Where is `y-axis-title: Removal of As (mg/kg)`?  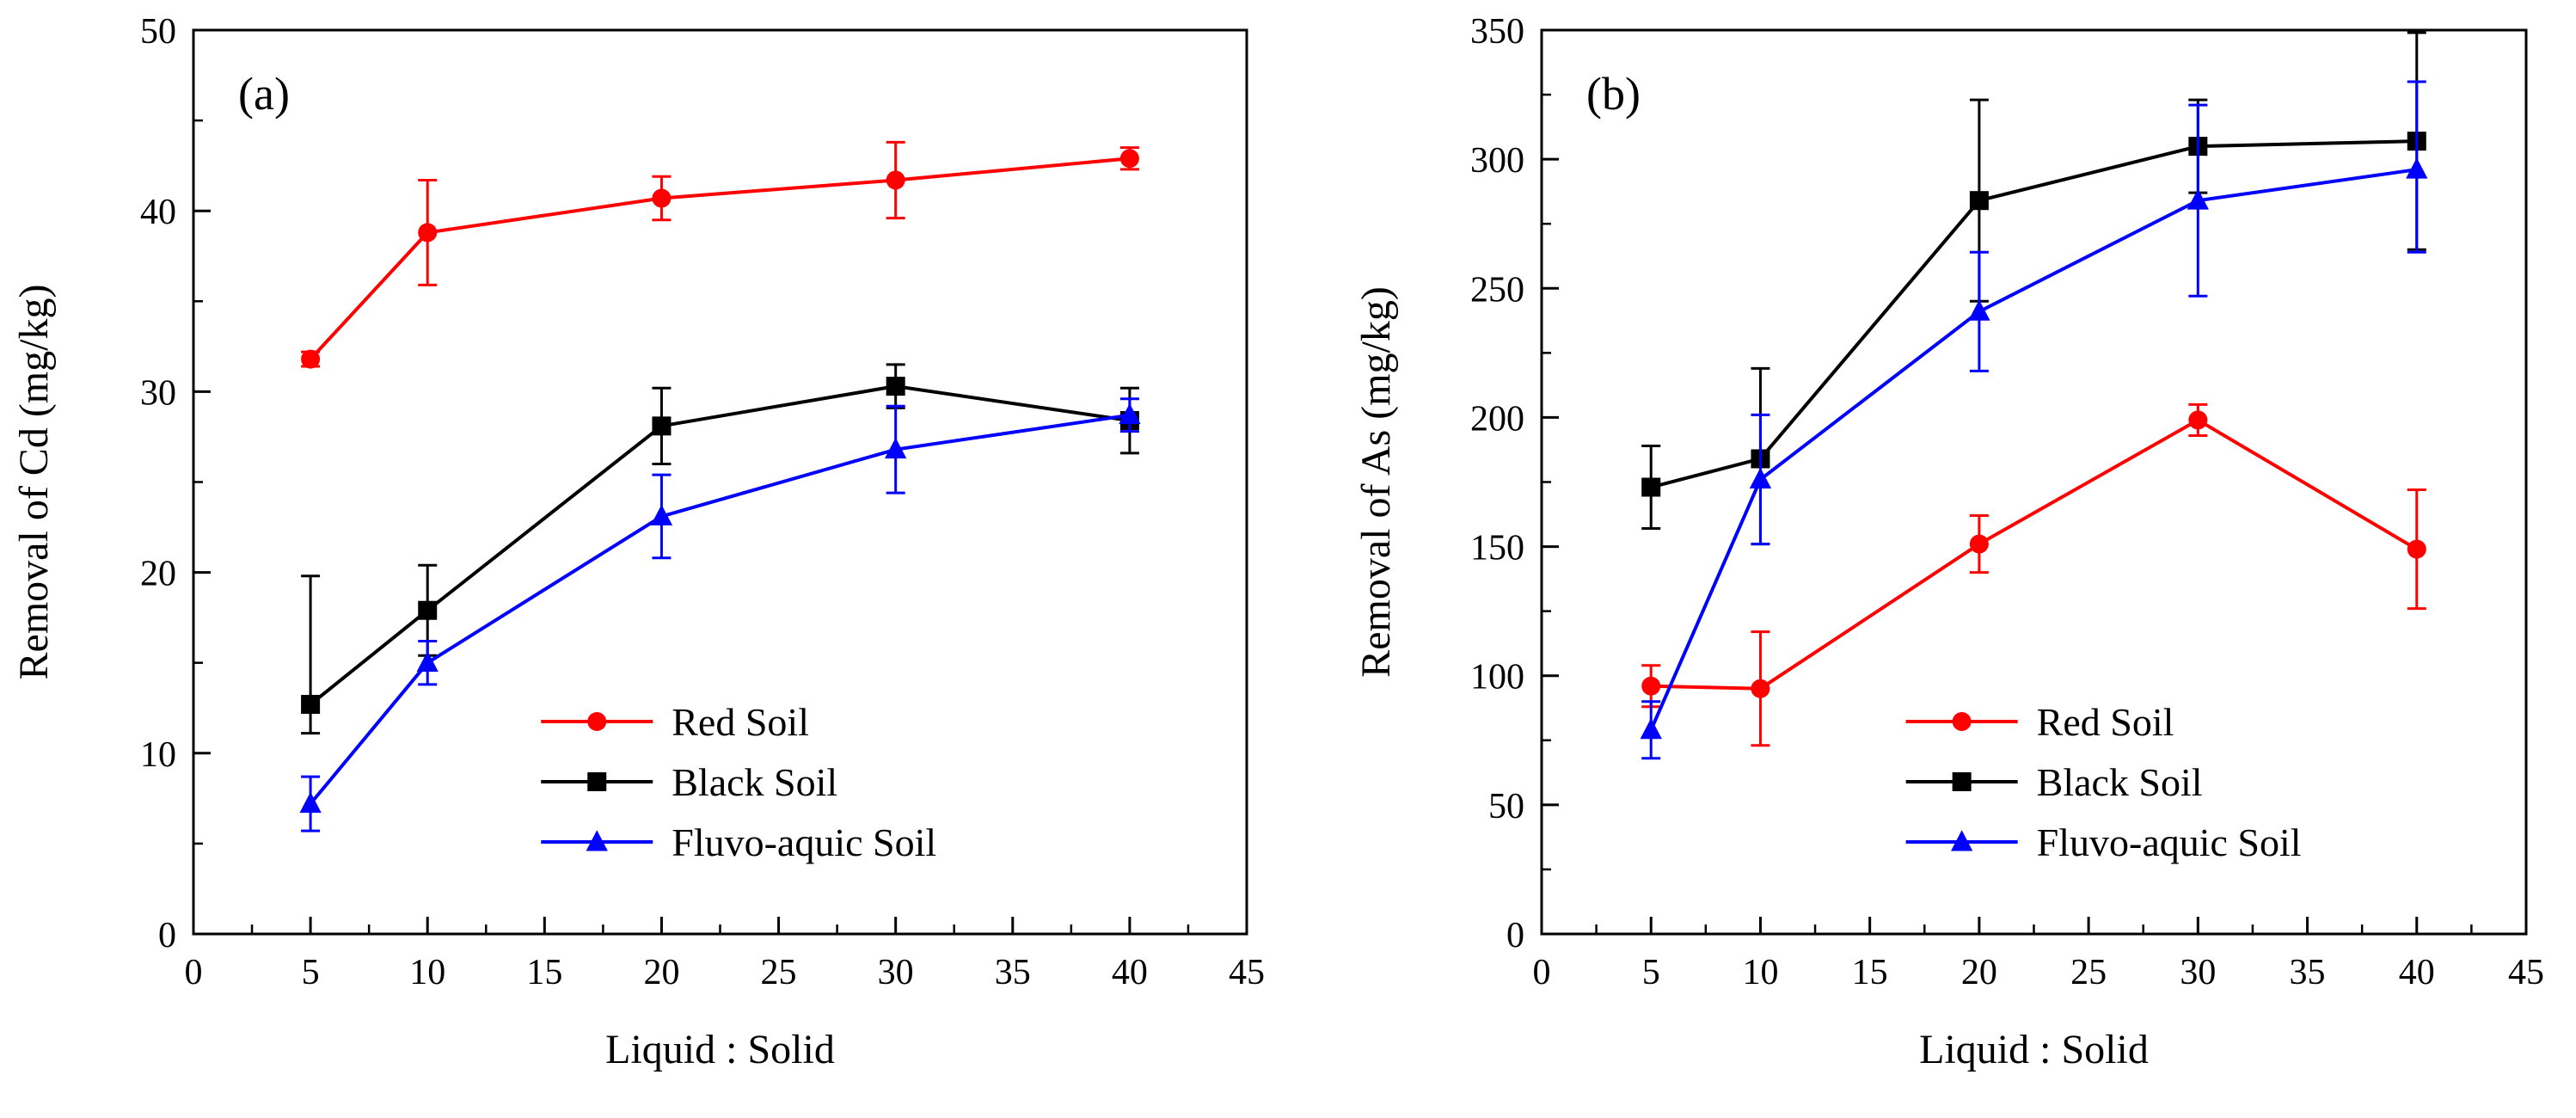 y-axis-title: Removal of As (mg/kg) is located at coordinates (1376, 482).